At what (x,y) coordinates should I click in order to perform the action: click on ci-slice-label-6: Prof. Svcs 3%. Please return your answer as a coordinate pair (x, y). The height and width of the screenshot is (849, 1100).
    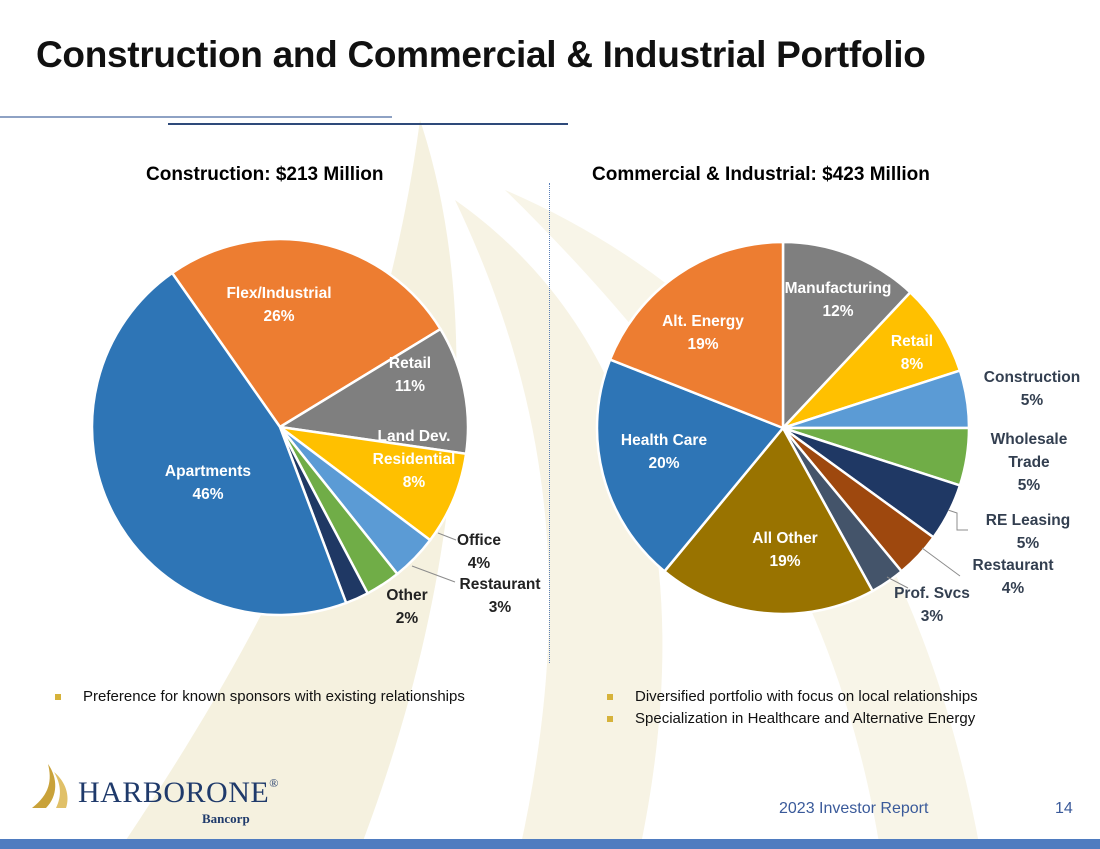
    Looking at the image, I should click on (932, 605).